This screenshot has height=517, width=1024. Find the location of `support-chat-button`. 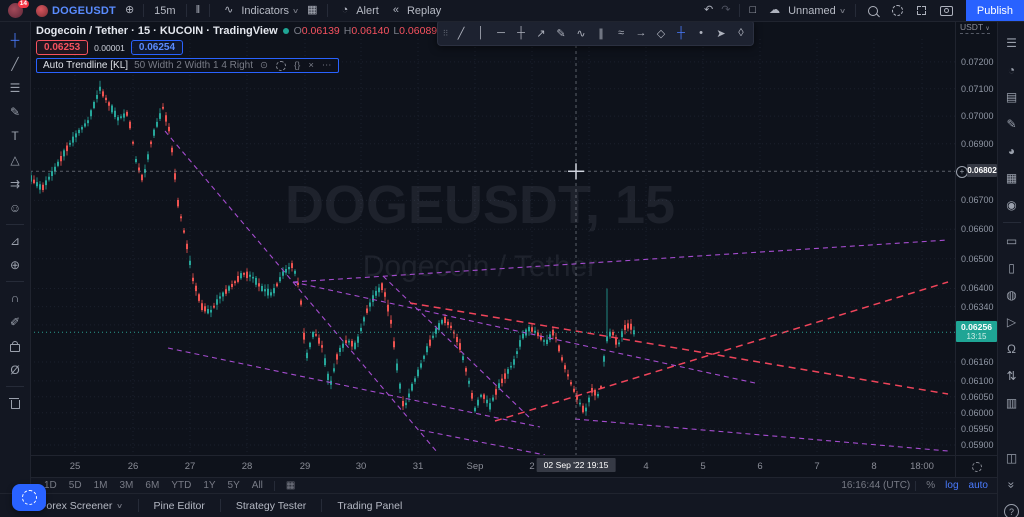

support-chat-button is located at coordinates (29, 497).